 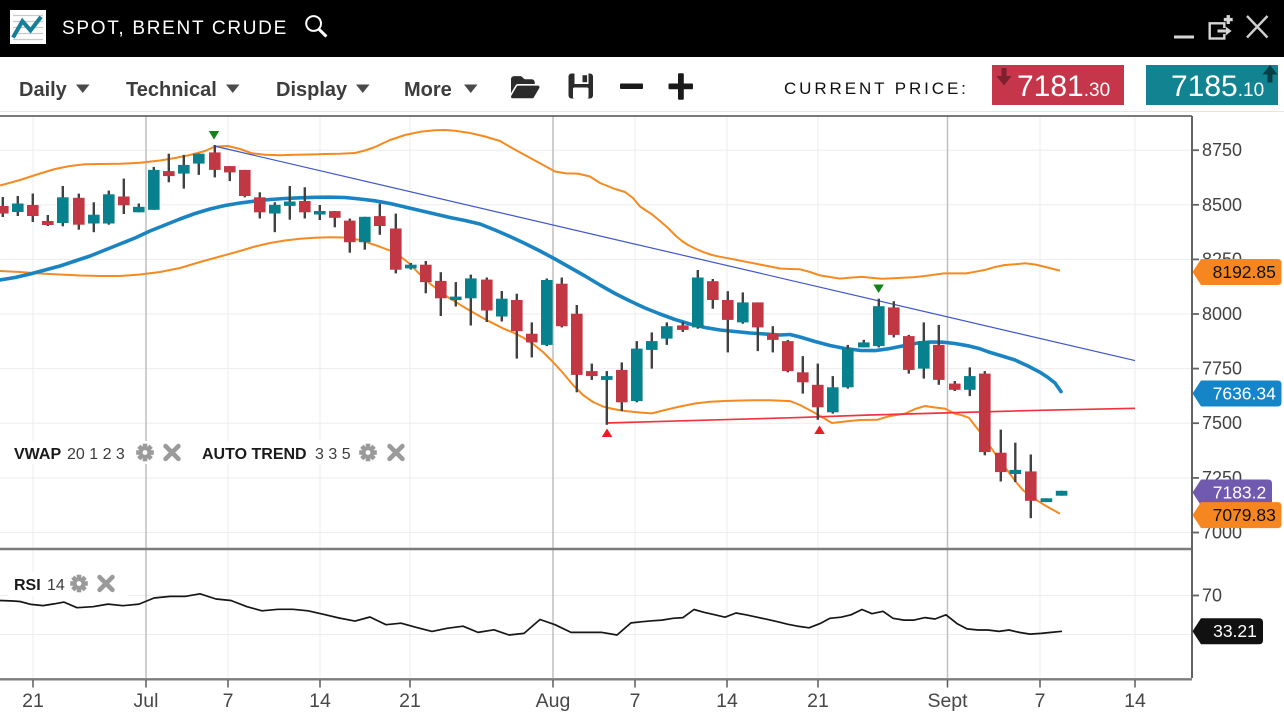 What do you see at coordinates (175, 28) in the screenshot?
I see `svg-text: SPOT, BRENT CRUDE` at bounding box center [175, 28].